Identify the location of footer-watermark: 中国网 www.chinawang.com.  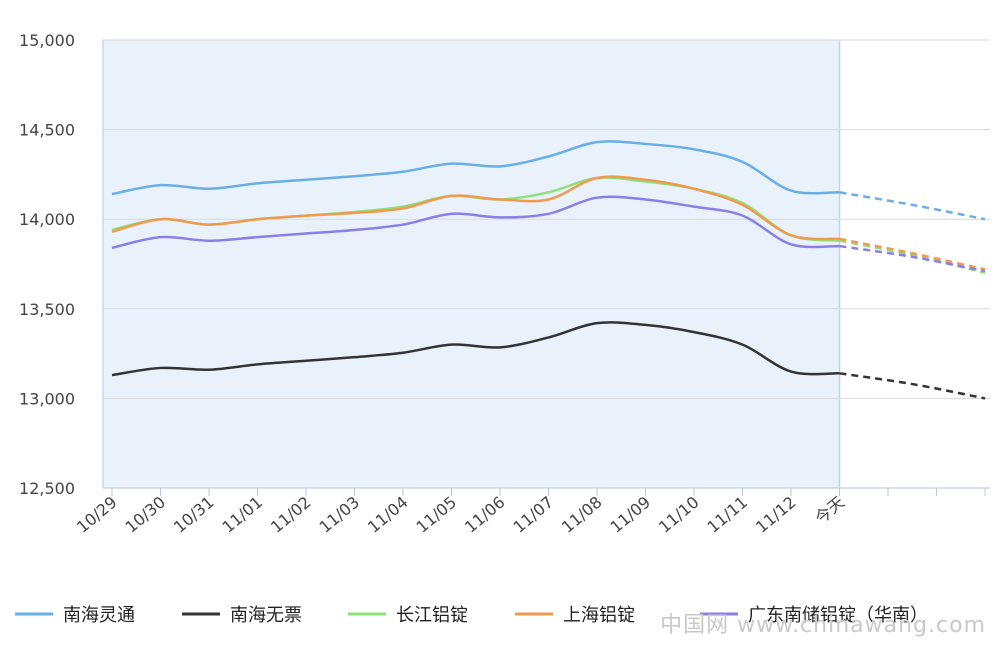
(823, 625).